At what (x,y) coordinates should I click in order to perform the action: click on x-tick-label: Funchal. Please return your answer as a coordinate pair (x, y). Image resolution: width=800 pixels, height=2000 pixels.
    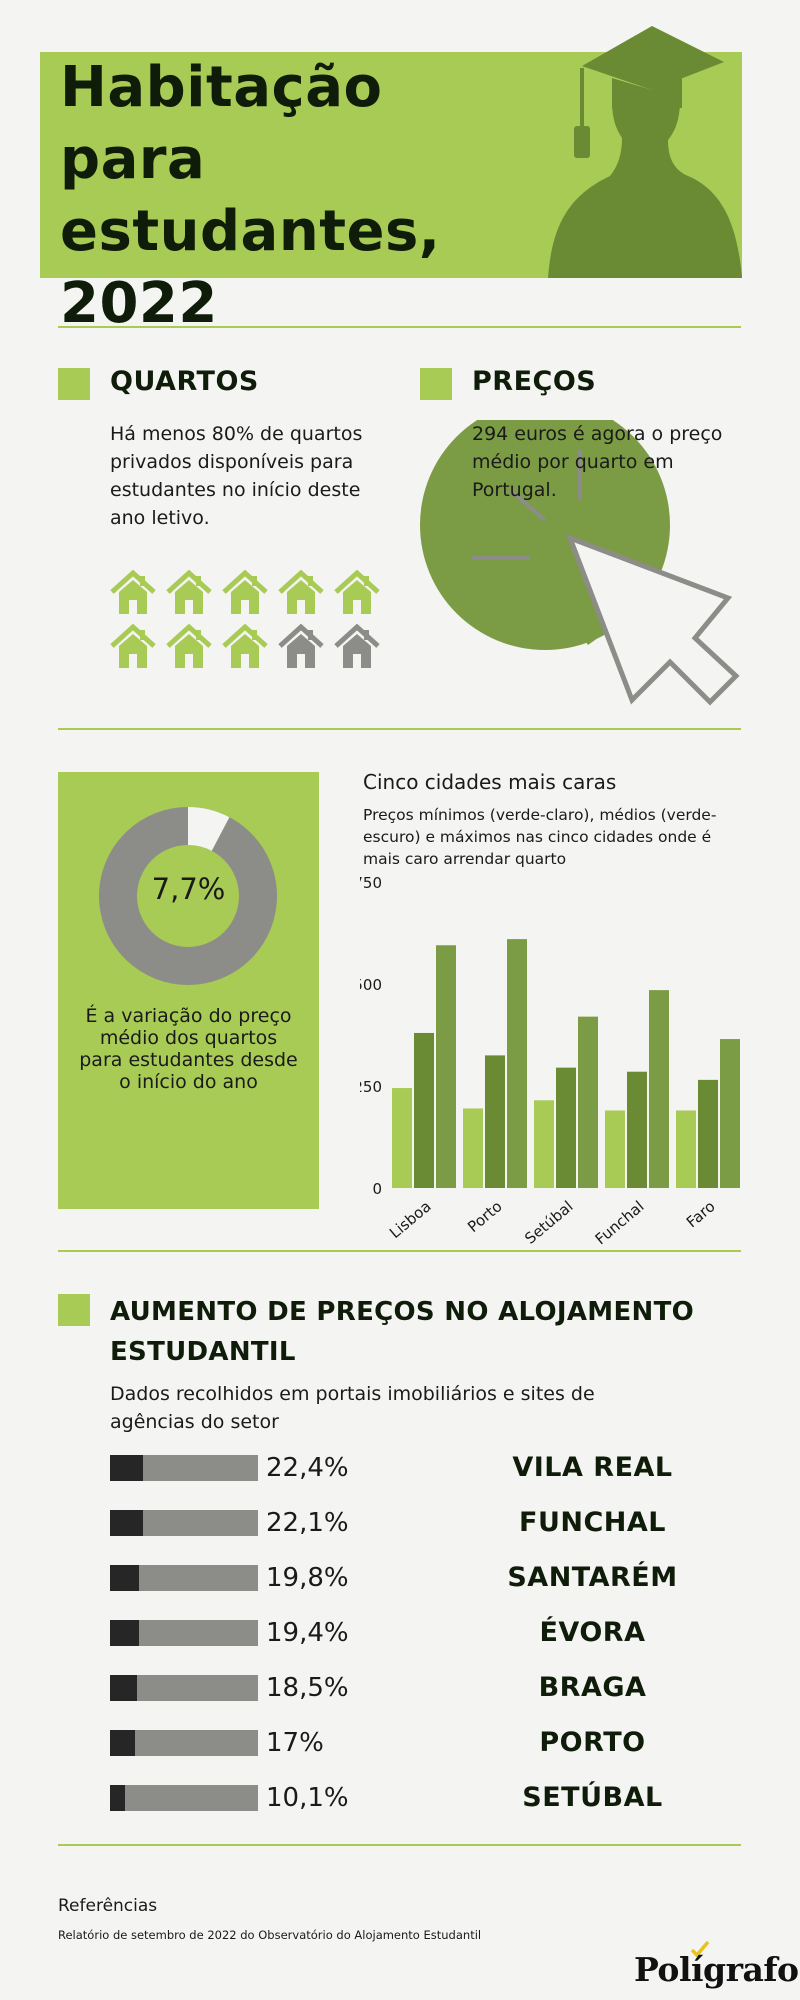
    Looking at the image, I should click on (620, 1222).